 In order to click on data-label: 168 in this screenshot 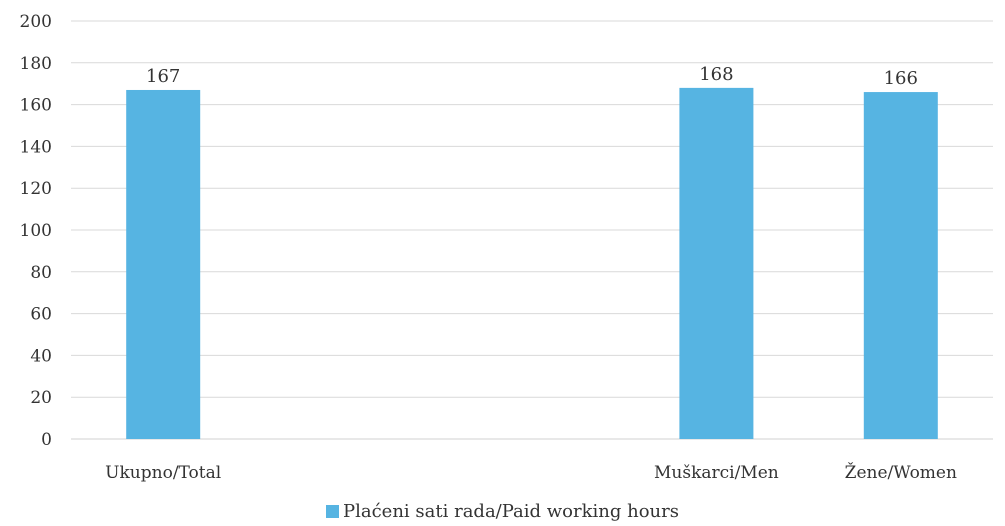, I will do `click(716, 74)`.